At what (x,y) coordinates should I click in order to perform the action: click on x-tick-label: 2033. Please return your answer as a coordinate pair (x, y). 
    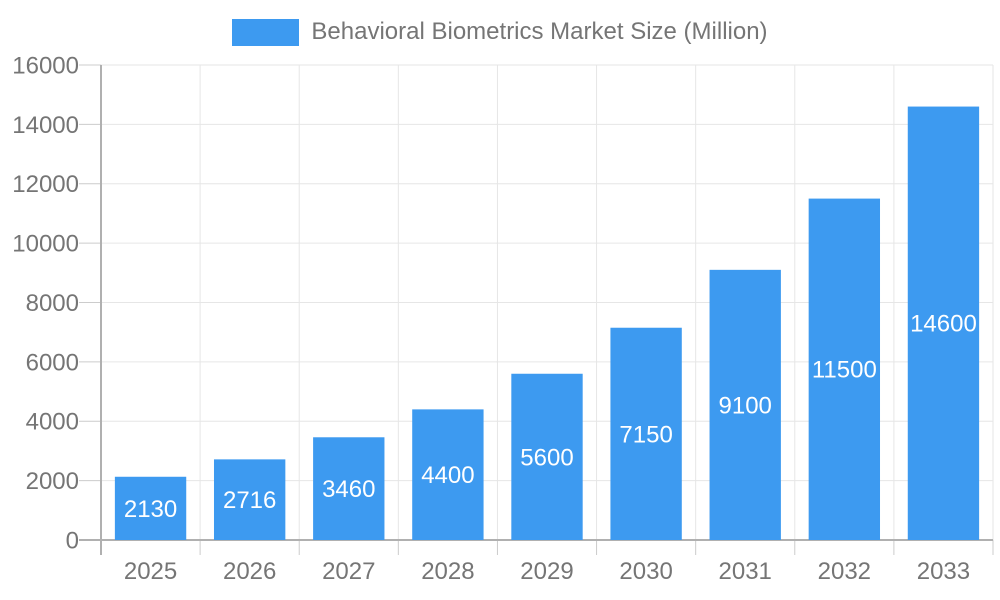
    Looking at the image, I should click on (943, 571).